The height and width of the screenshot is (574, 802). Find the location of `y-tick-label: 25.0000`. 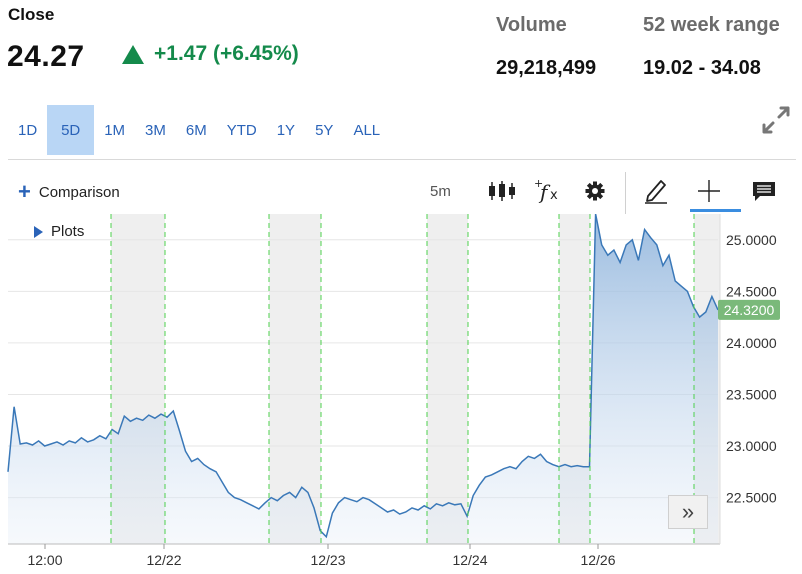

y-tick-label: 25.0000 is located at coordinates (751, 240).